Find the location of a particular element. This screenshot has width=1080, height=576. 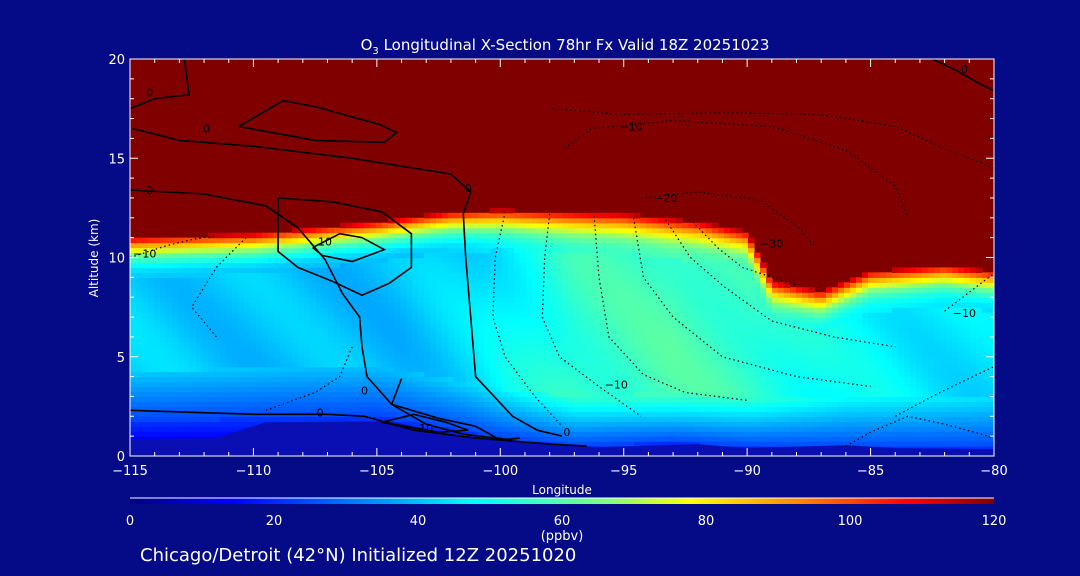

colorbar-tick-label: 20 is located at coordinates (274, 521).